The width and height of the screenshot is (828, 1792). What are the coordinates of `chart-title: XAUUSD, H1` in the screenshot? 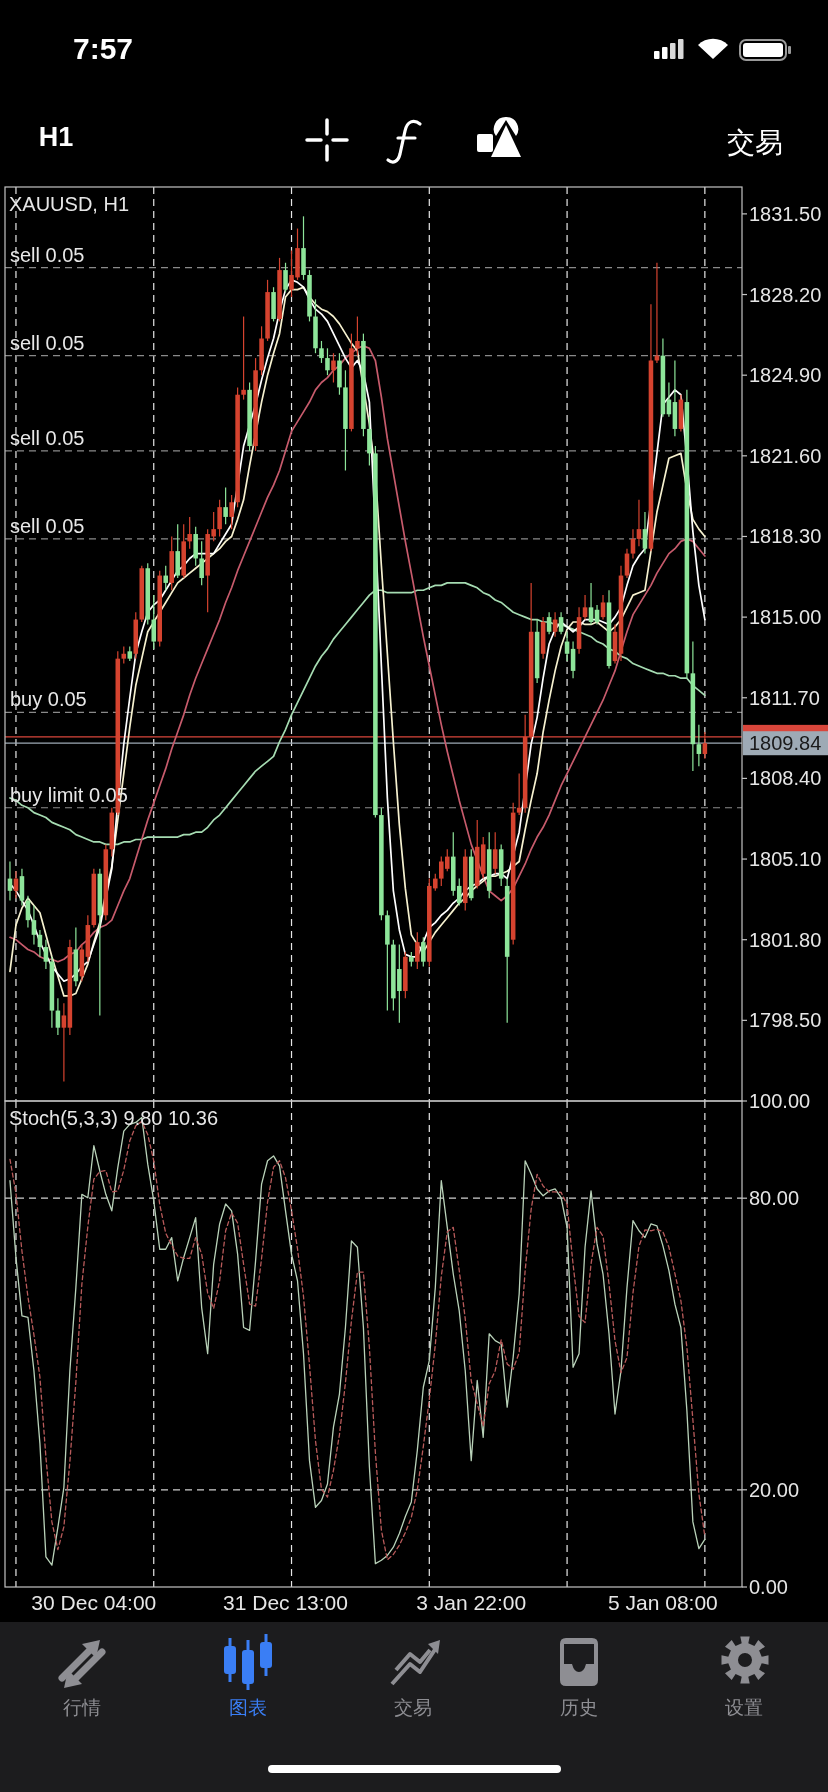 It's located at (69, 204).